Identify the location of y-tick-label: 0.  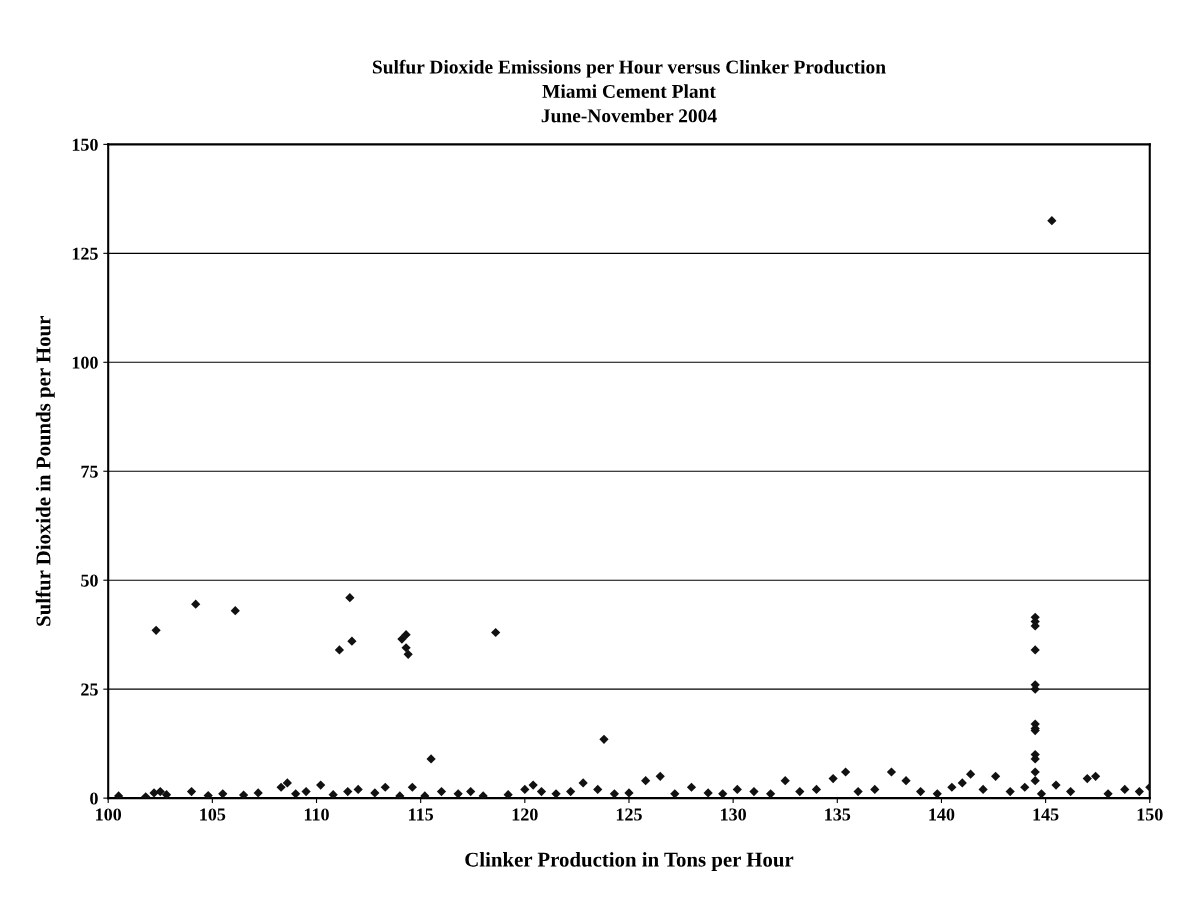
(94, 798).